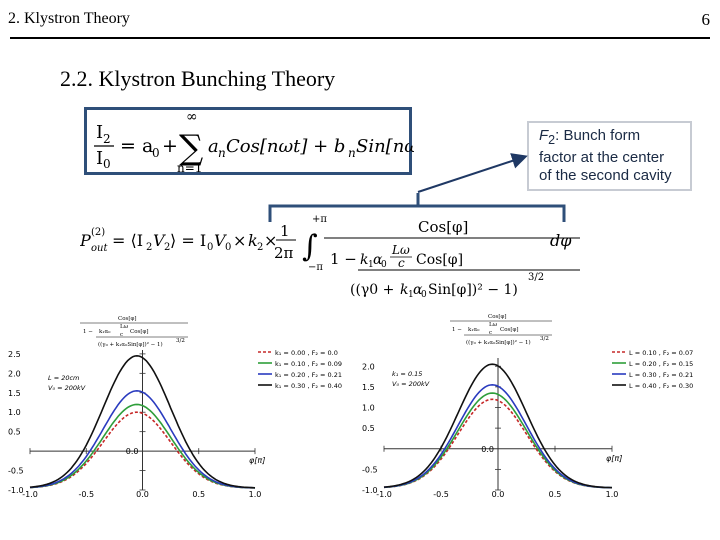 Image resolution: width=720 pixels, height=540 pixels. What do you see at coordinates (156, 153) in the screenshot?
I see `eq-a0-sub: 0` at bounding box center [156, 153].